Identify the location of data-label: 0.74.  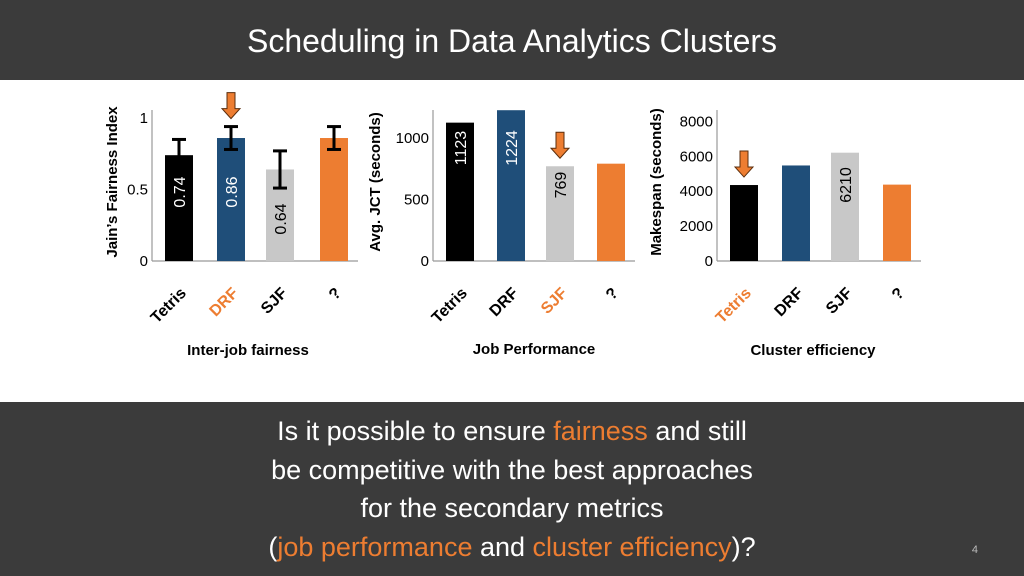
(180, 191).